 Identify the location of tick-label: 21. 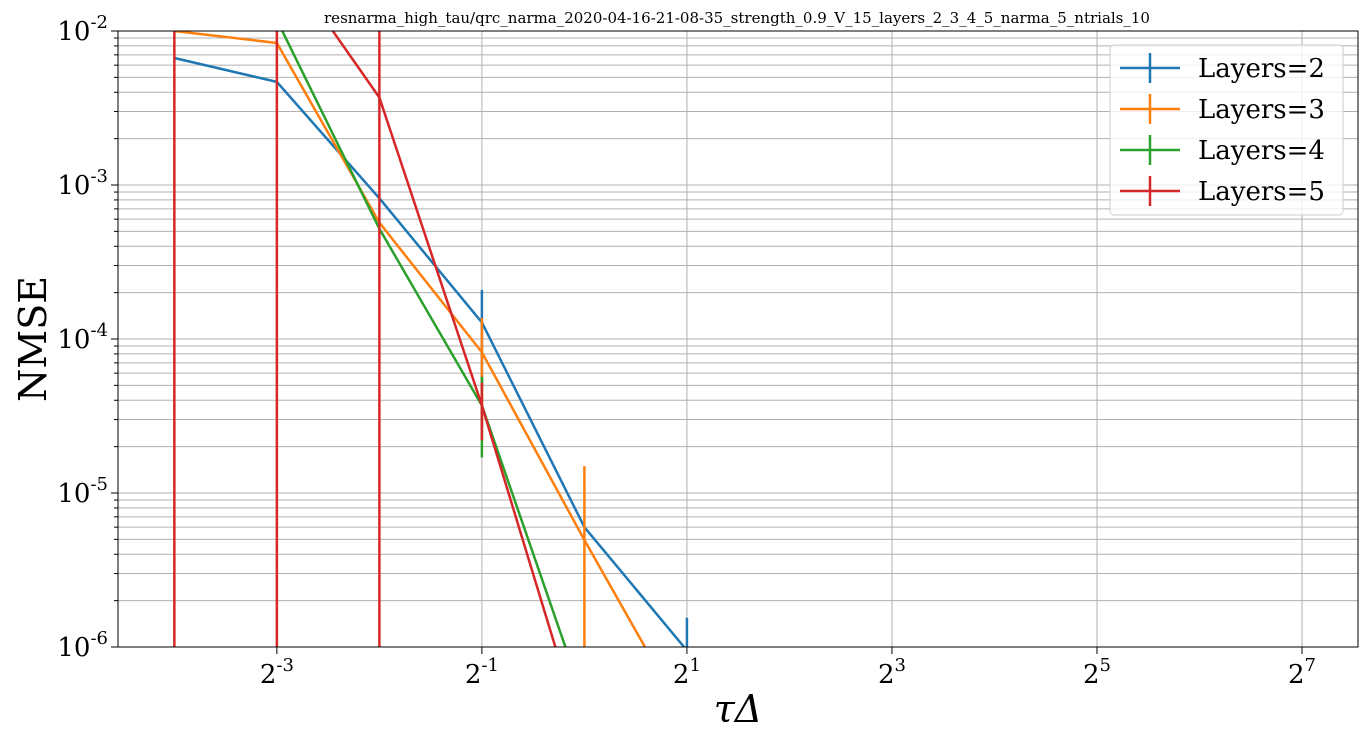
(687, 672).